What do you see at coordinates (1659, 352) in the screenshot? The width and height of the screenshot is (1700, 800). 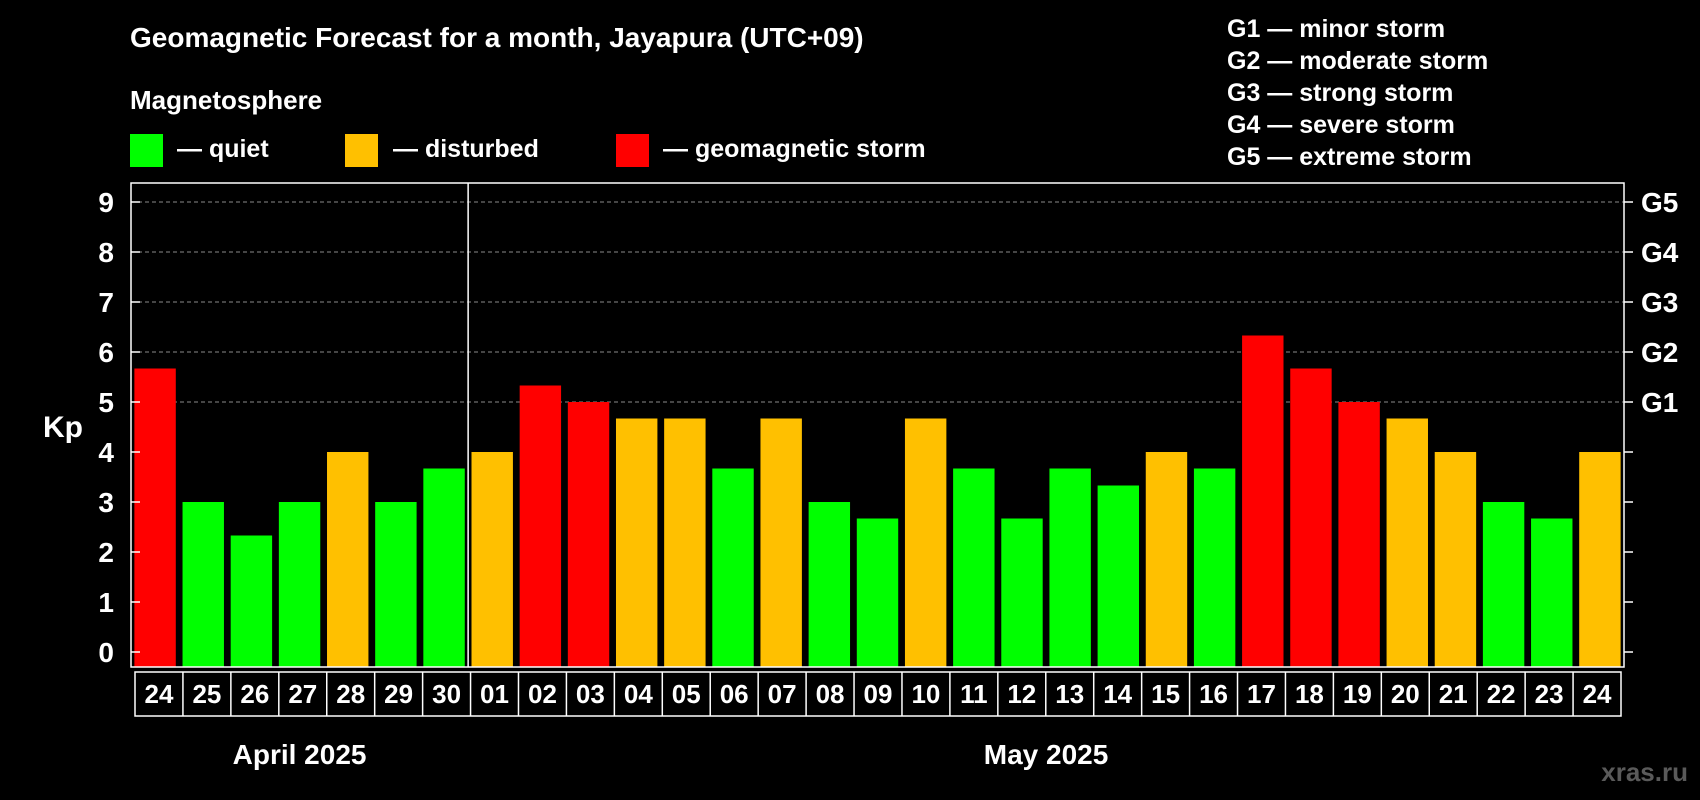 I see `g-scale-label: G2` at bounding box center [1659, 352].